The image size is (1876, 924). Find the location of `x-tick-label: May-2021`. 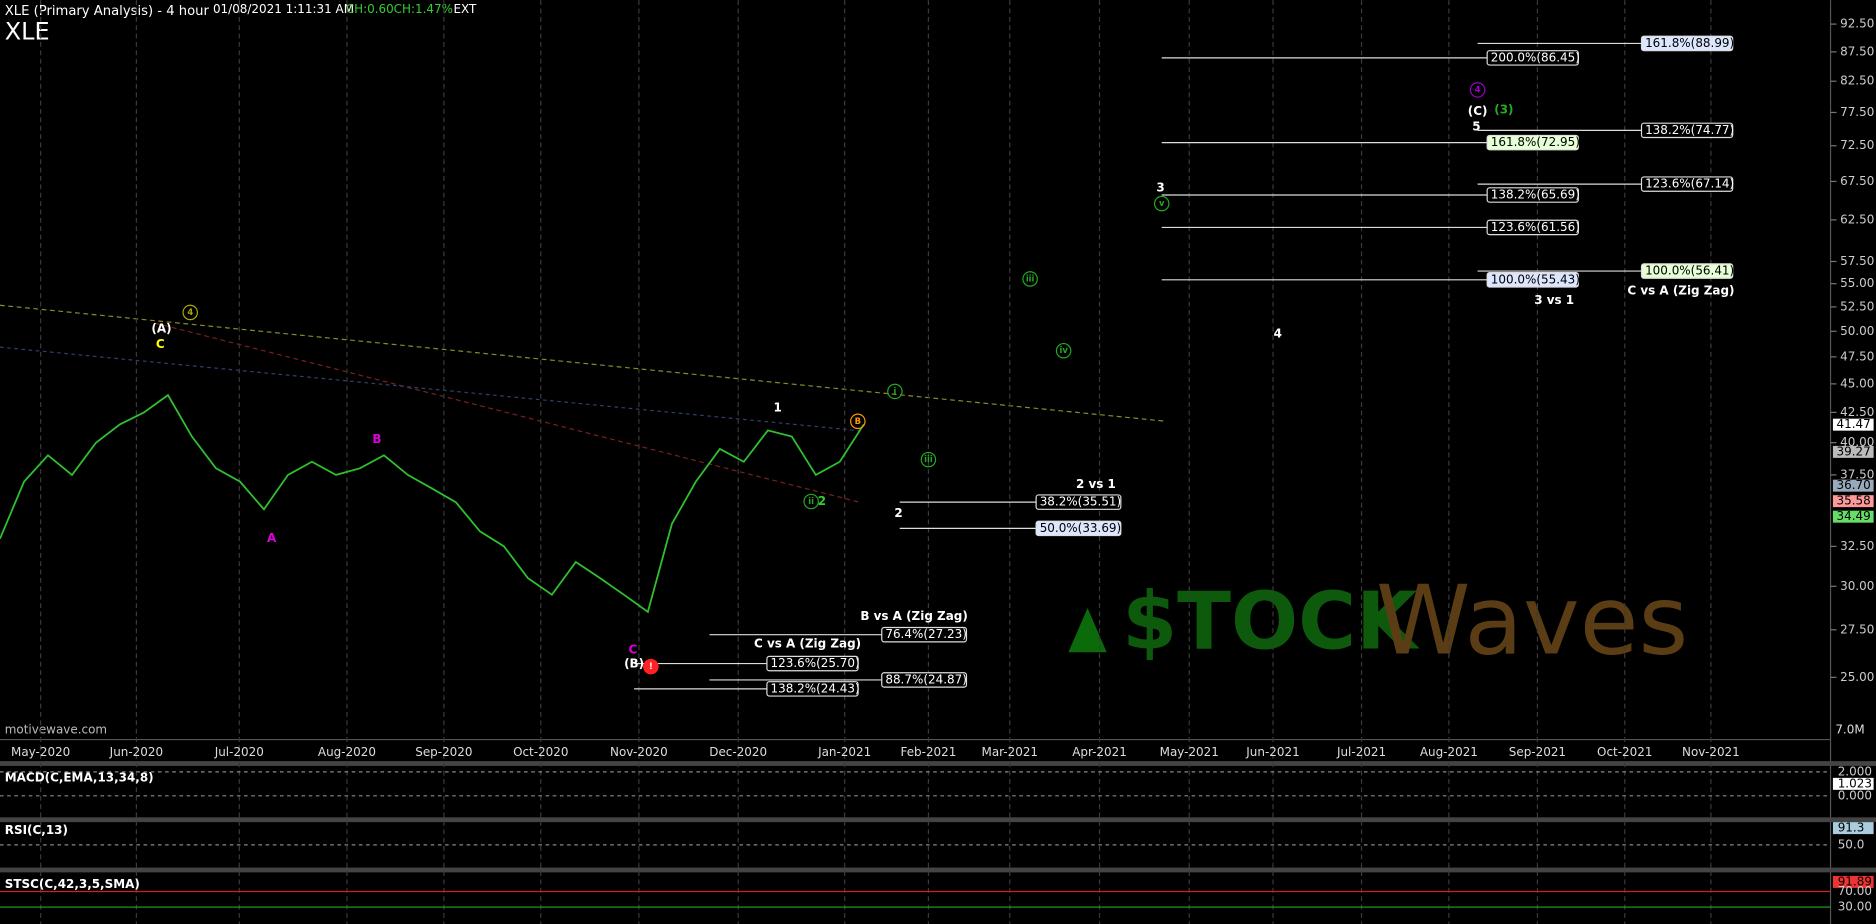

x-tick-label: May-2021 is located at coordinates (1189, 752).